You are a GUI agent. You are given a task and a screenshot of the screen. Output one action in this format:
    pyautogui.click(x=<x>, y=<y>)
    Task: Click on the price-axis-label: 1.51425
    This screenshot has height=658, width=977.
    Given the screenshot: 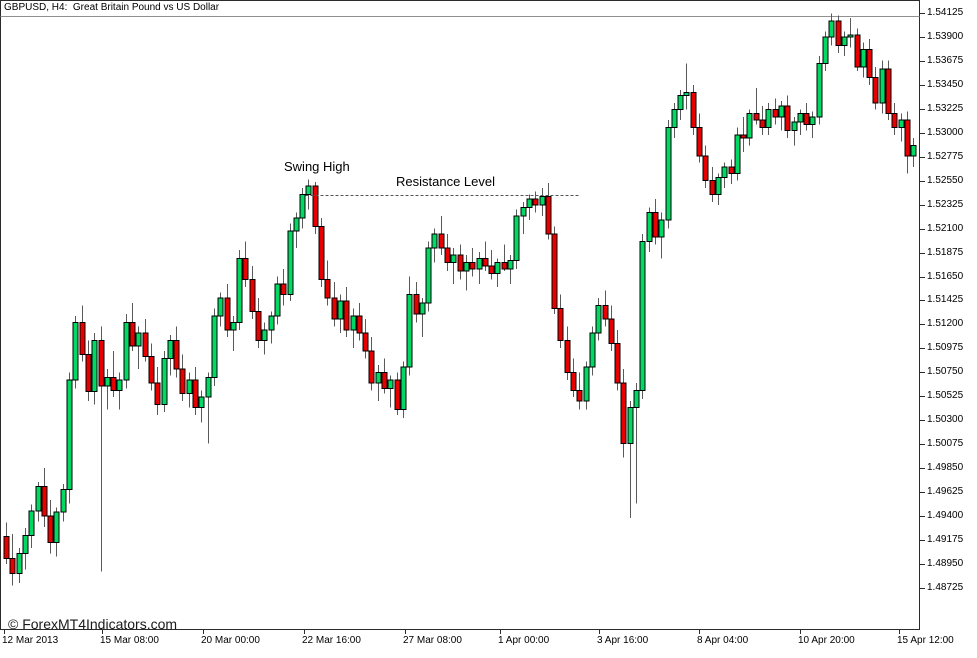 What is the action you would take?
    pyautogui.click(x=945, y=299)
    